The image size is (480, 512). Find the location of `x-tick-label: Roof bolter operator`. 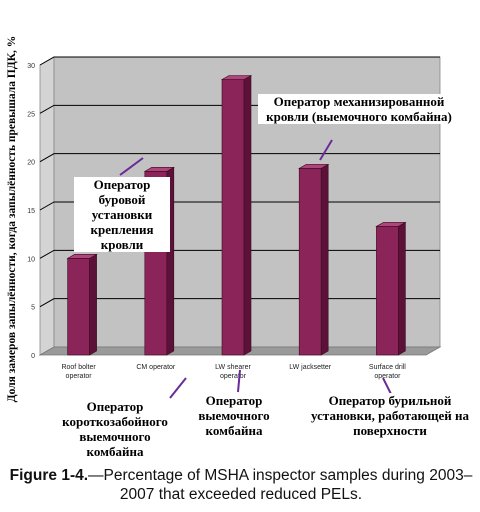

x-tick-label: Roof bolter operator is located at coordinates (78, 372).